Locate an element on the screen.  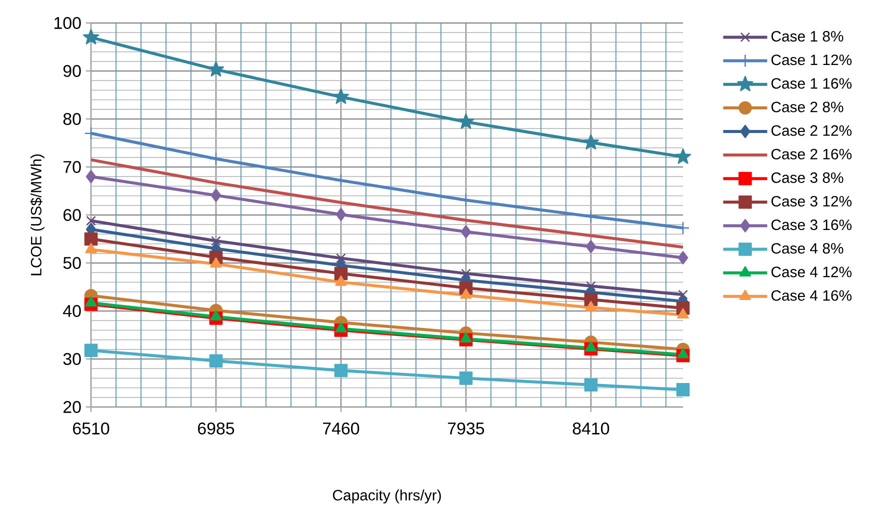
y-tick-label: 90 is located at coordinates (72, 70).